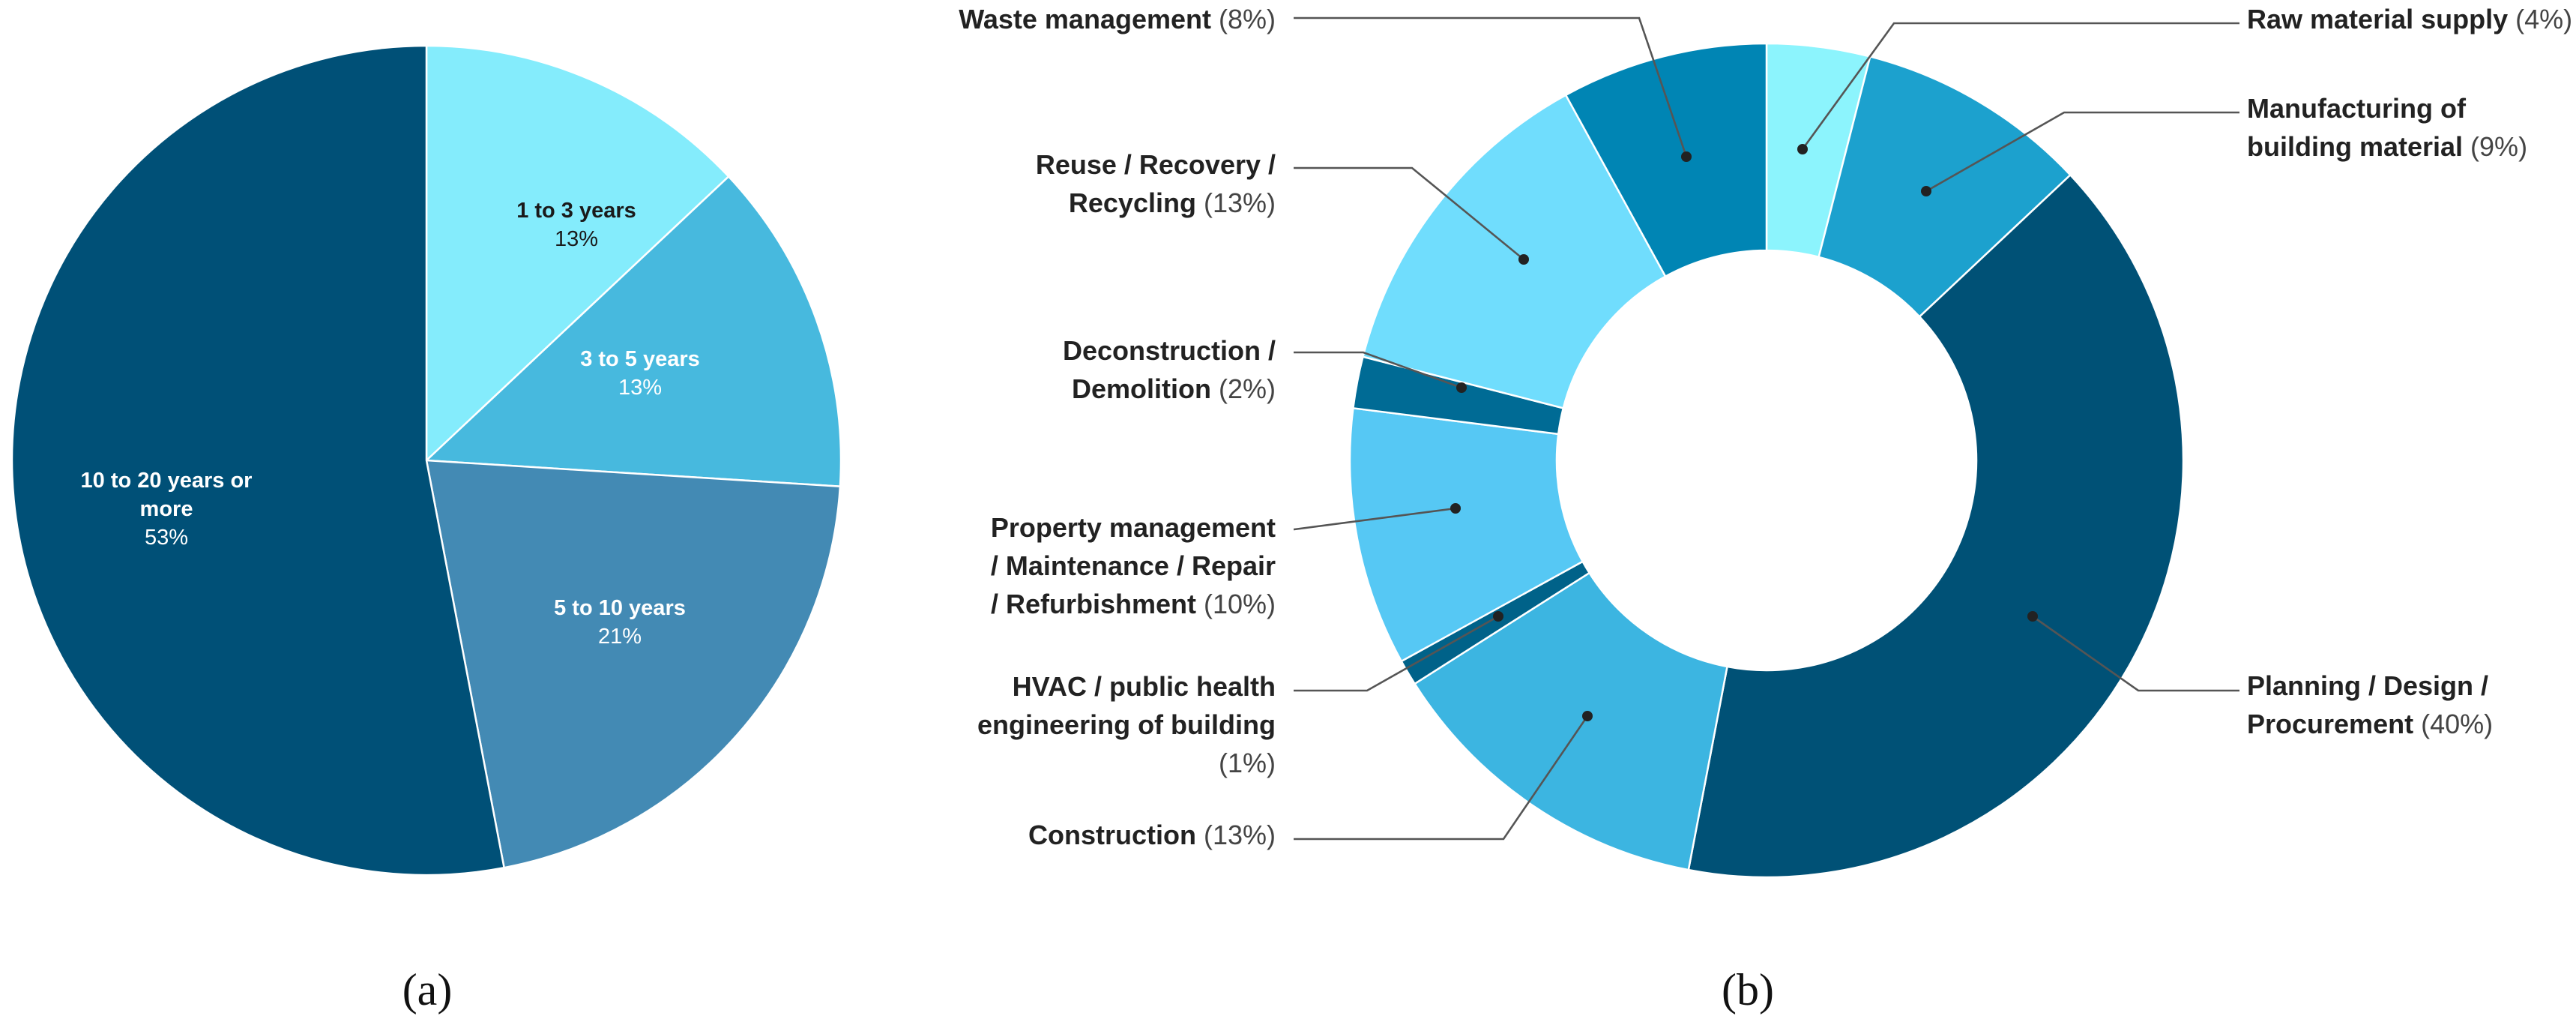 This screenshot has height=1031, width=2576. What do you see at coordinates (1491, 86) in the screenshot?
I see `leader-line-waste-management` at bounding box center [1491, 86].